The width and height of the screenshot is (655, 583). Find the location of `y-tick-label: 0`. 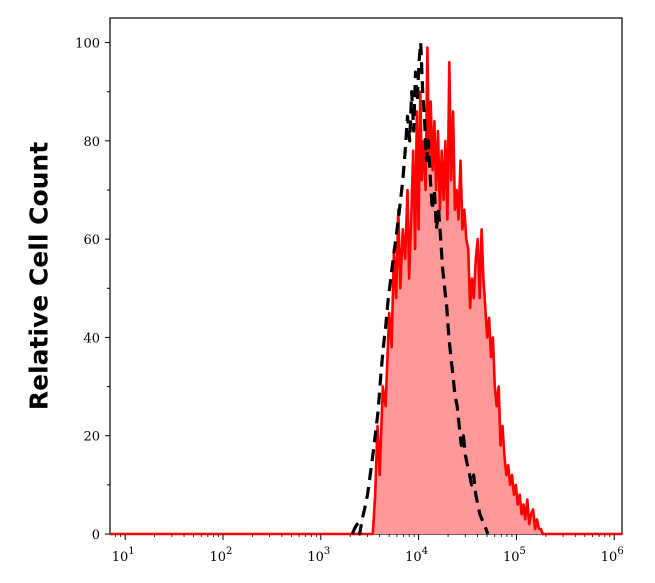

y-tick-label: 0 is located at coordinates (96, 535).